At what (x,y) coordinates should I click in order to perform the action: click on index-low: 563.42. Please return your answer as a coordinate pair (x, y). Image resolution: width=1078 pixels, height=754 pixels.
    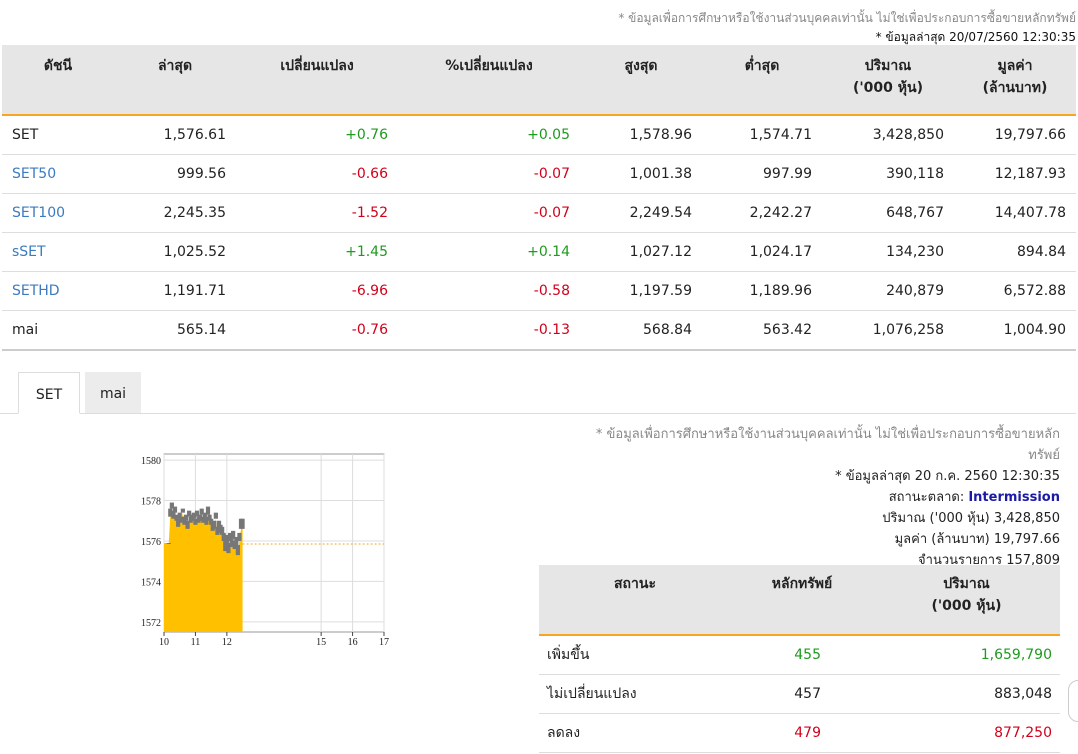
    Looking at the image, I should click on (762, 330).